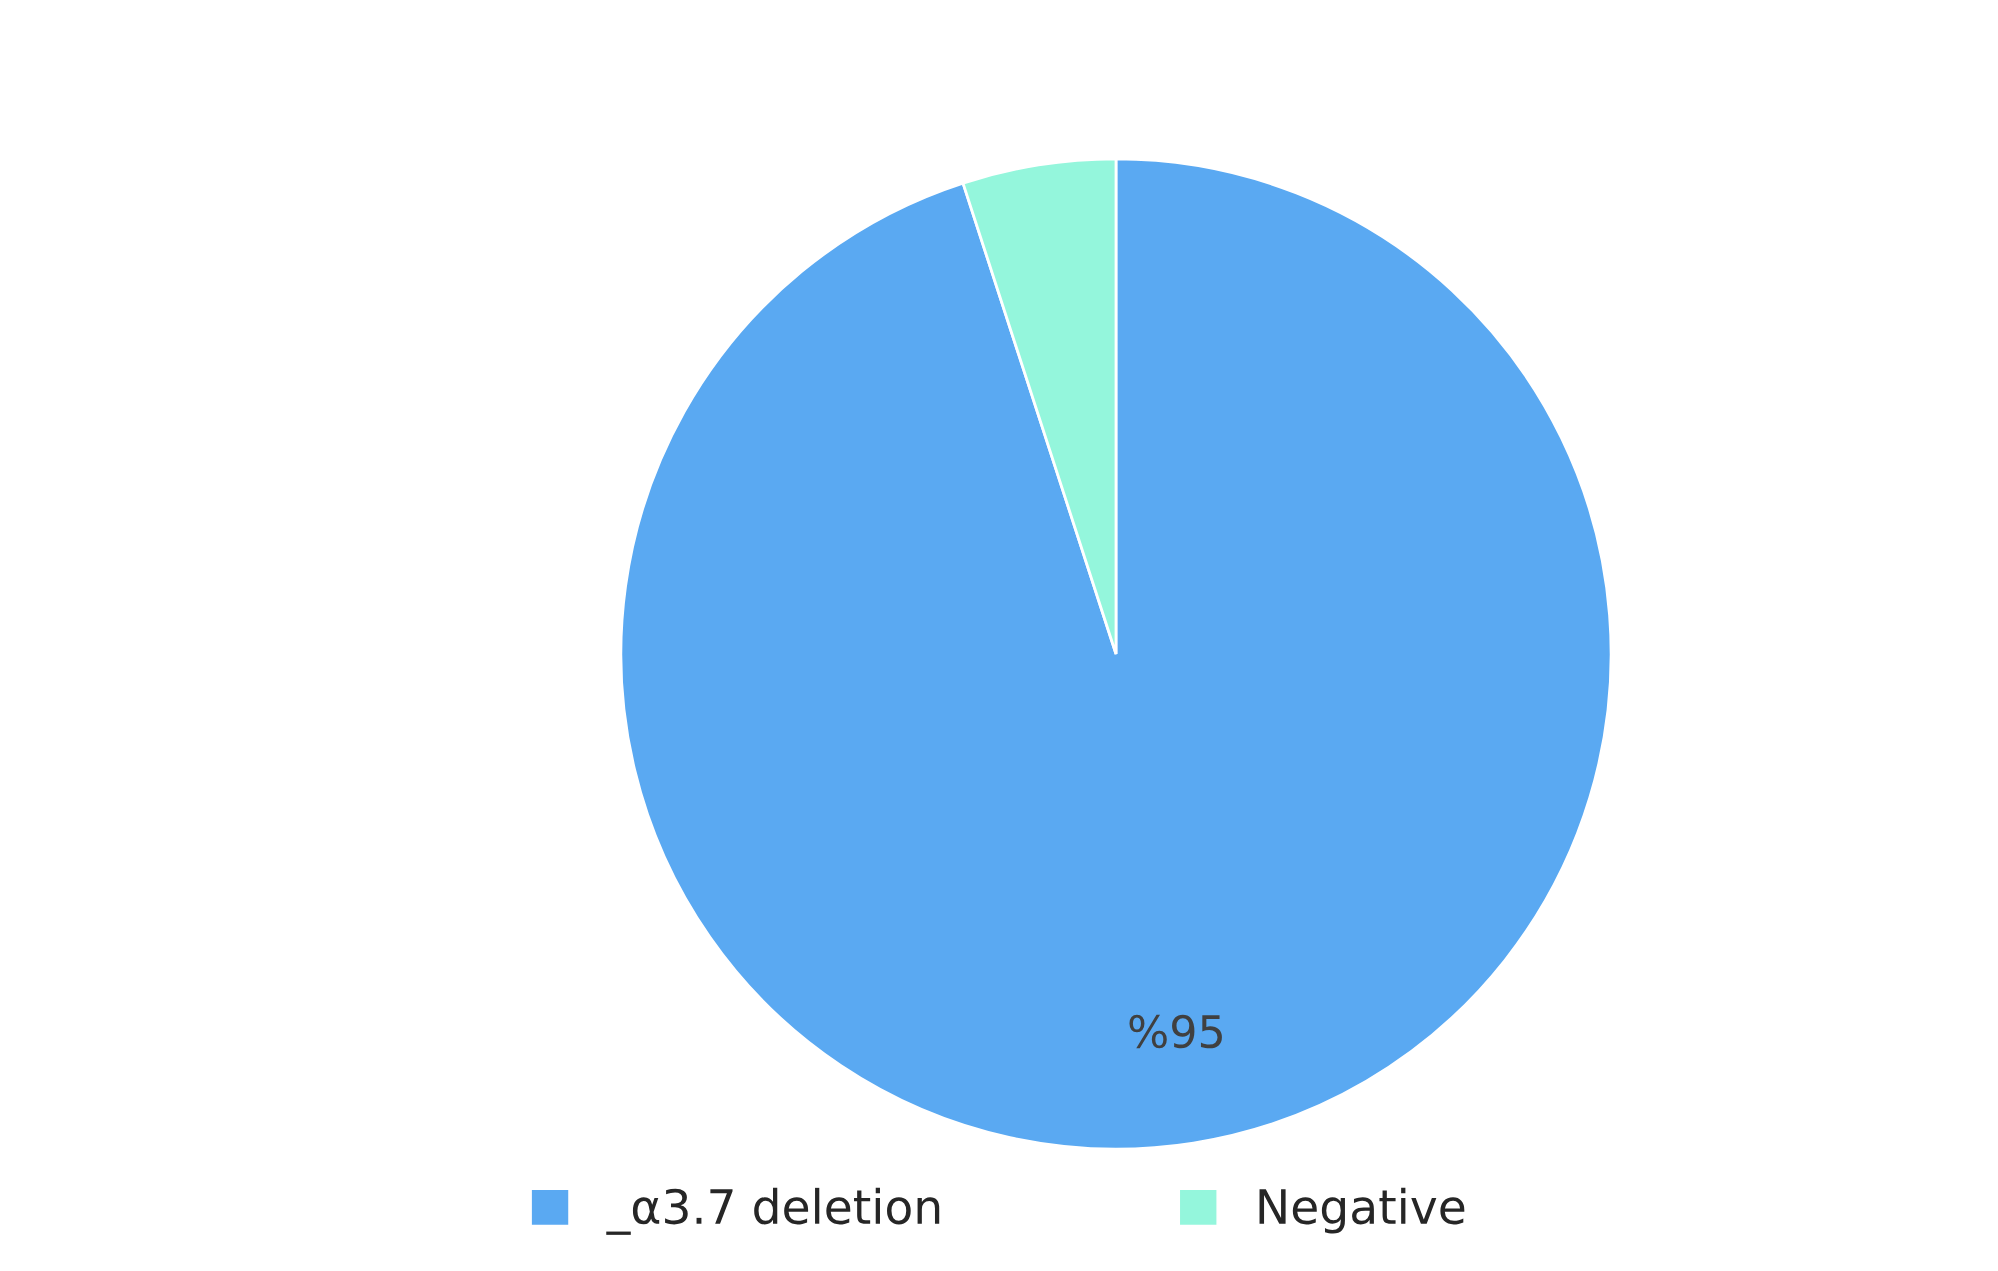 This screenshot has height=1271, width=1998. What do you see at coordinates (773, 1211) in the screenshot?
I see `legend-label: _α3.7 deletion` at bounding box center [773, 1211].